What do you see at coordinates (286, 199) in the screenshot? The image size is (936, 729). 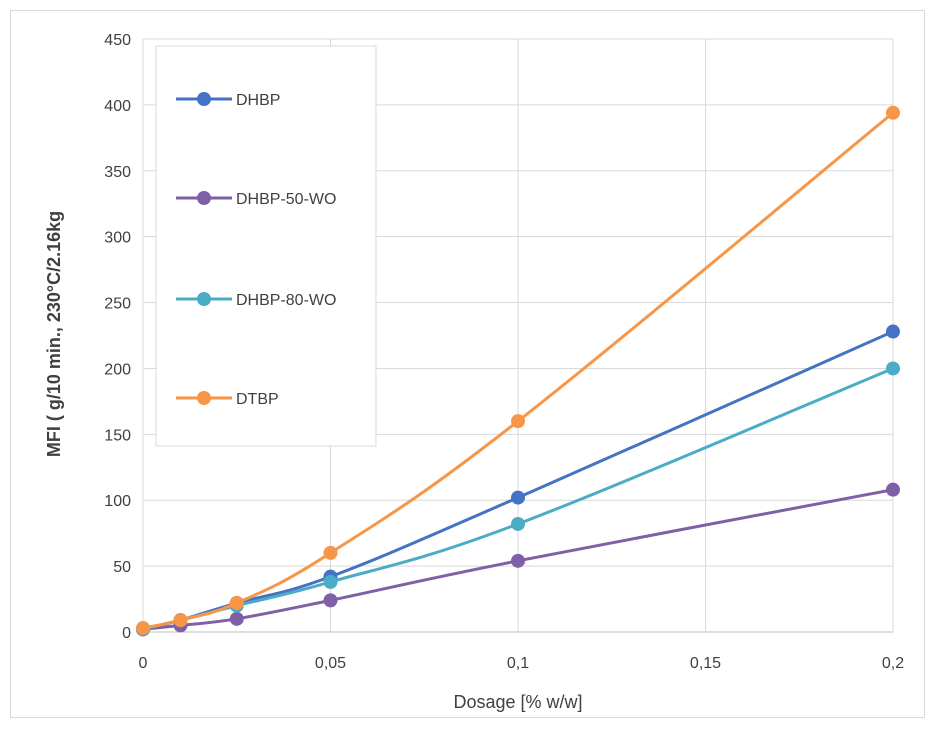 I see `legend-label: DHBP-50-WO` at bounding box center [286, 199].